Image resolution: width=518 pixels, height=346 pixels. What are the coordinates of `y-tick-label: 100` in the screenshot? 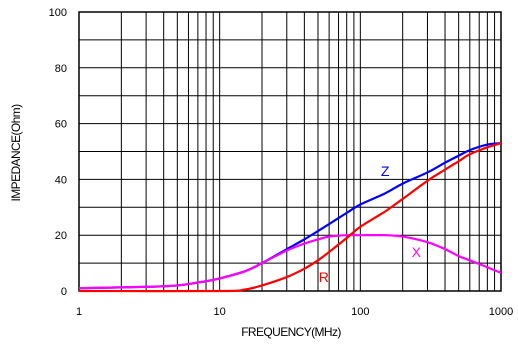 It's located at (58, 13).